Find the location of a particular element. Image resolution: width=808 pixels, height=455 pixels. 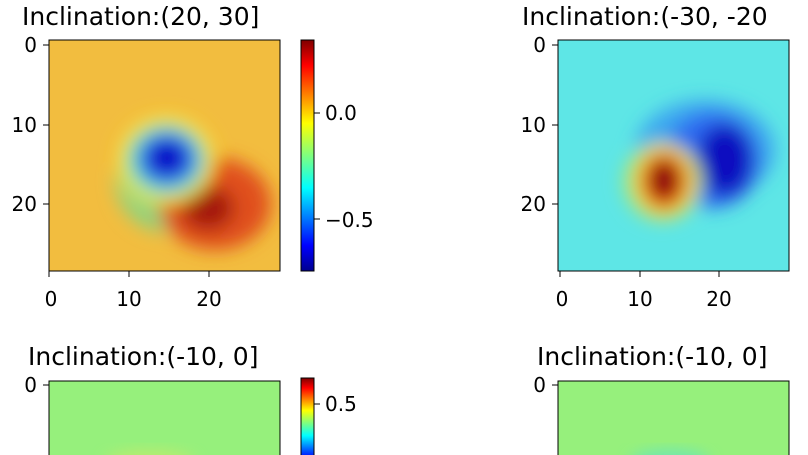

y-axis-1: 0 10 20 is located at coordinates (30, 124).